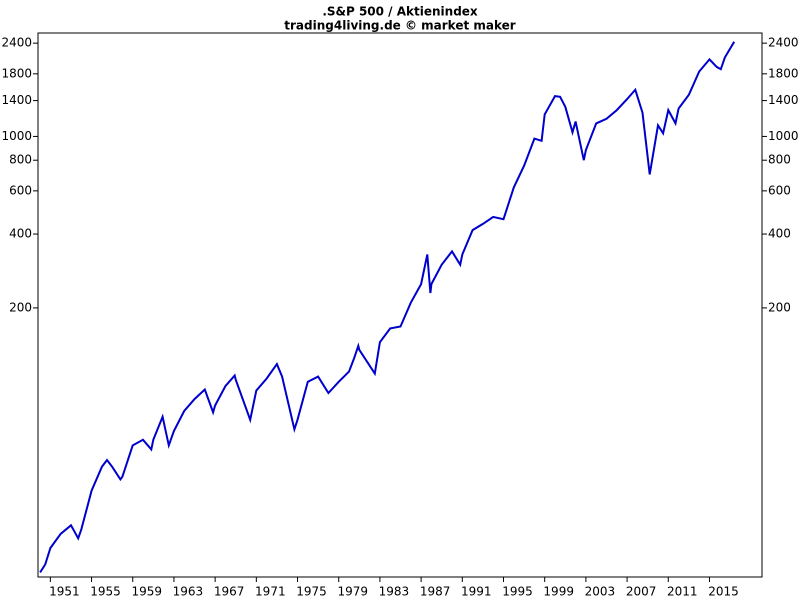  I want to click on y-tick-label: 1000, so click(16, 136).